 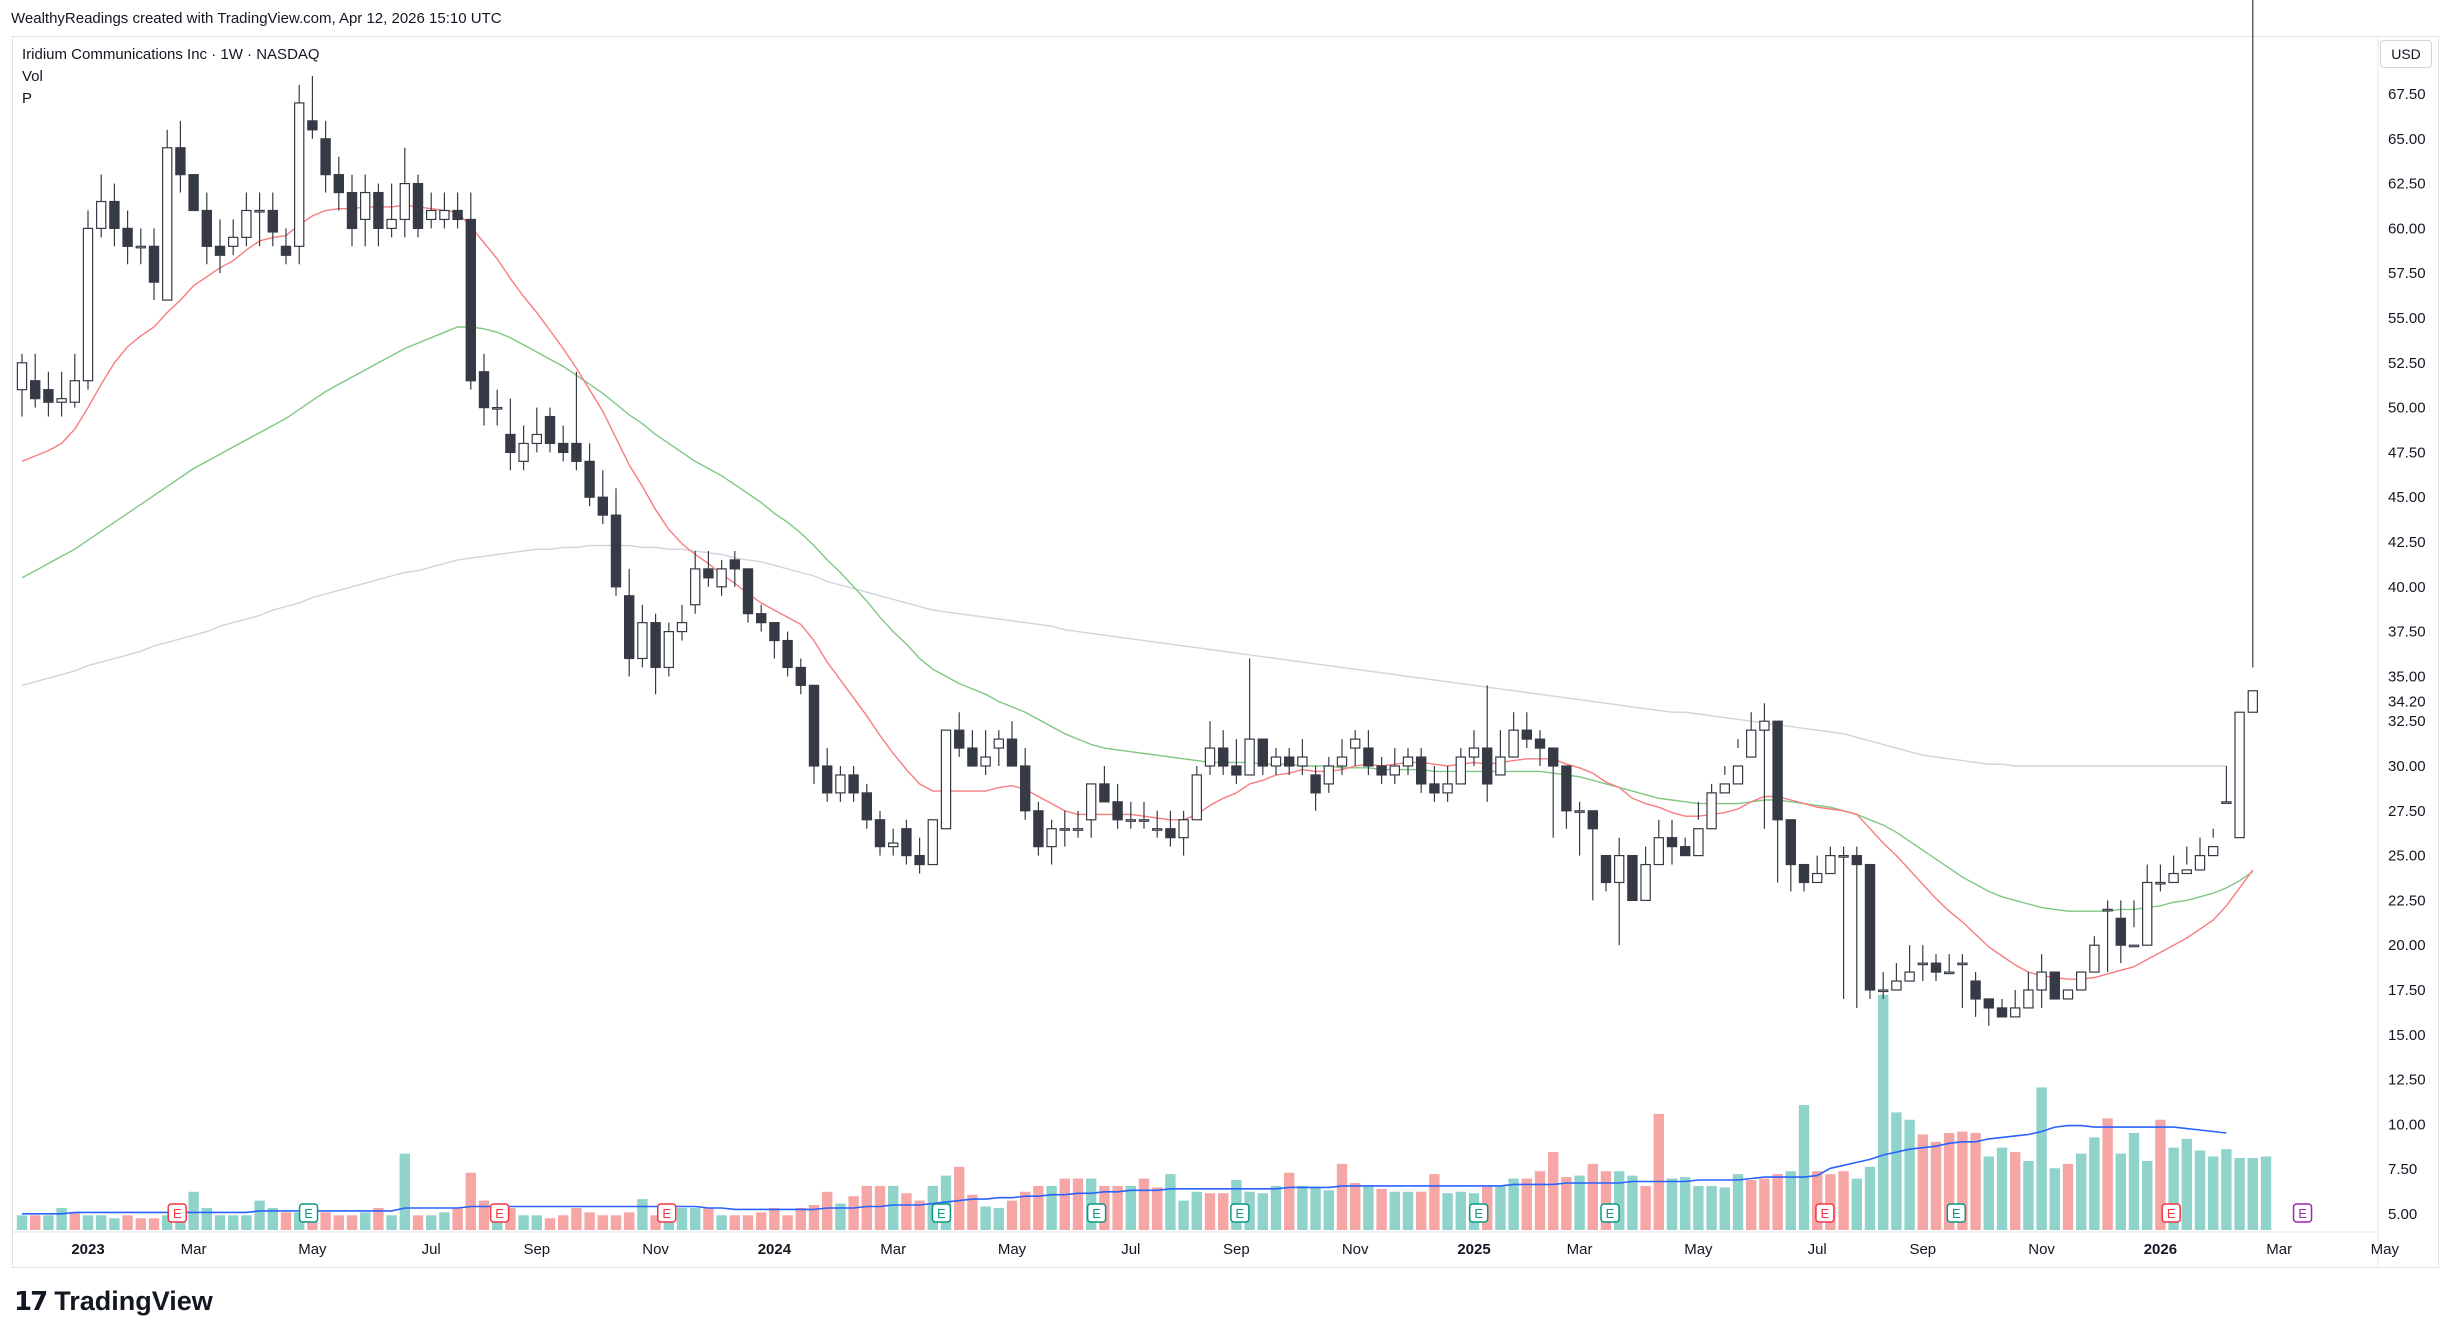 What do you see at coordinates (171, 54) in the screenshot?
I see `symbol-title: Iridium Communications Inc · 1W · NASDAQ` at bounding box center [171, 54].